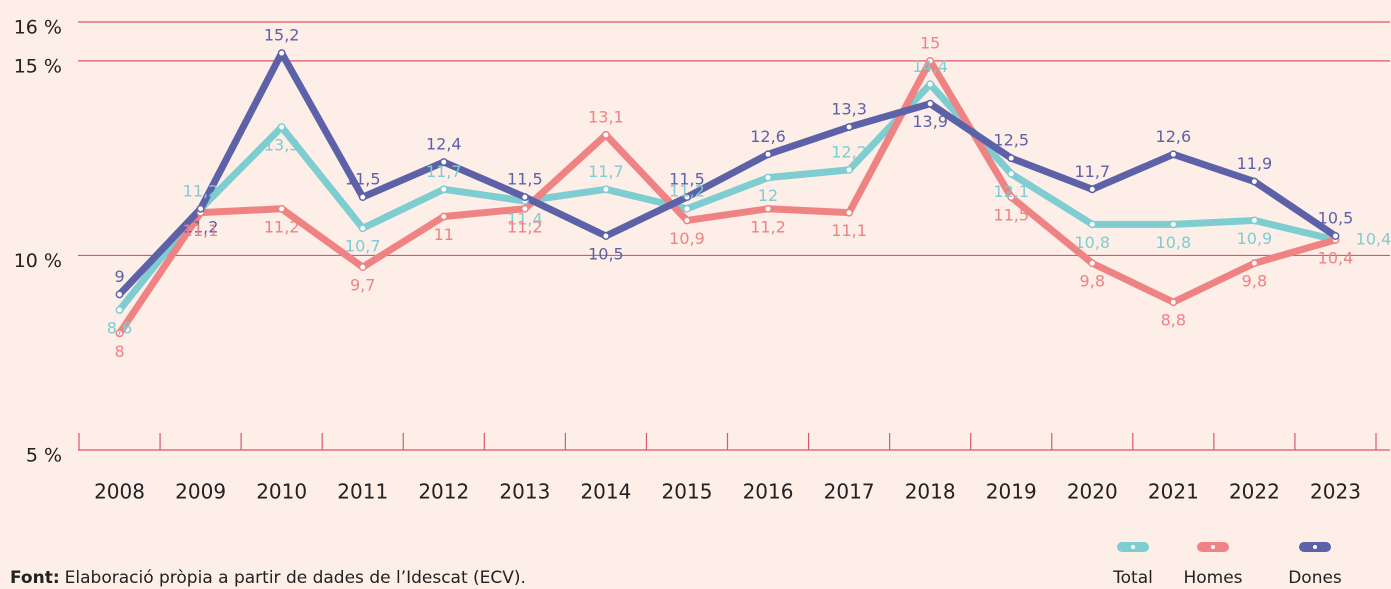 This screenshot has width=1391, height=589. Describe the element at coordinates (35, 578) in the screenshot. I see `source-label: Font:` at that location.